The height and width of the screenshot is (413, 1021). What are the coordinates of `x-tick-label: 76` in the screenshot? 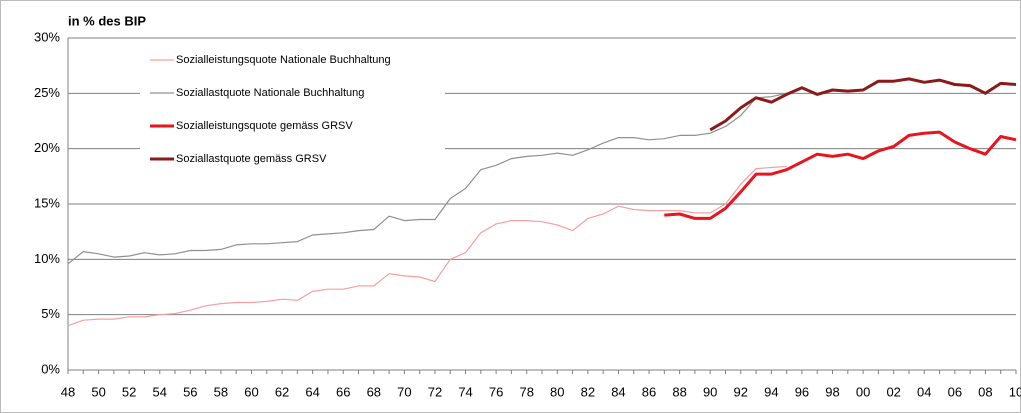 It's located at (496, 391).